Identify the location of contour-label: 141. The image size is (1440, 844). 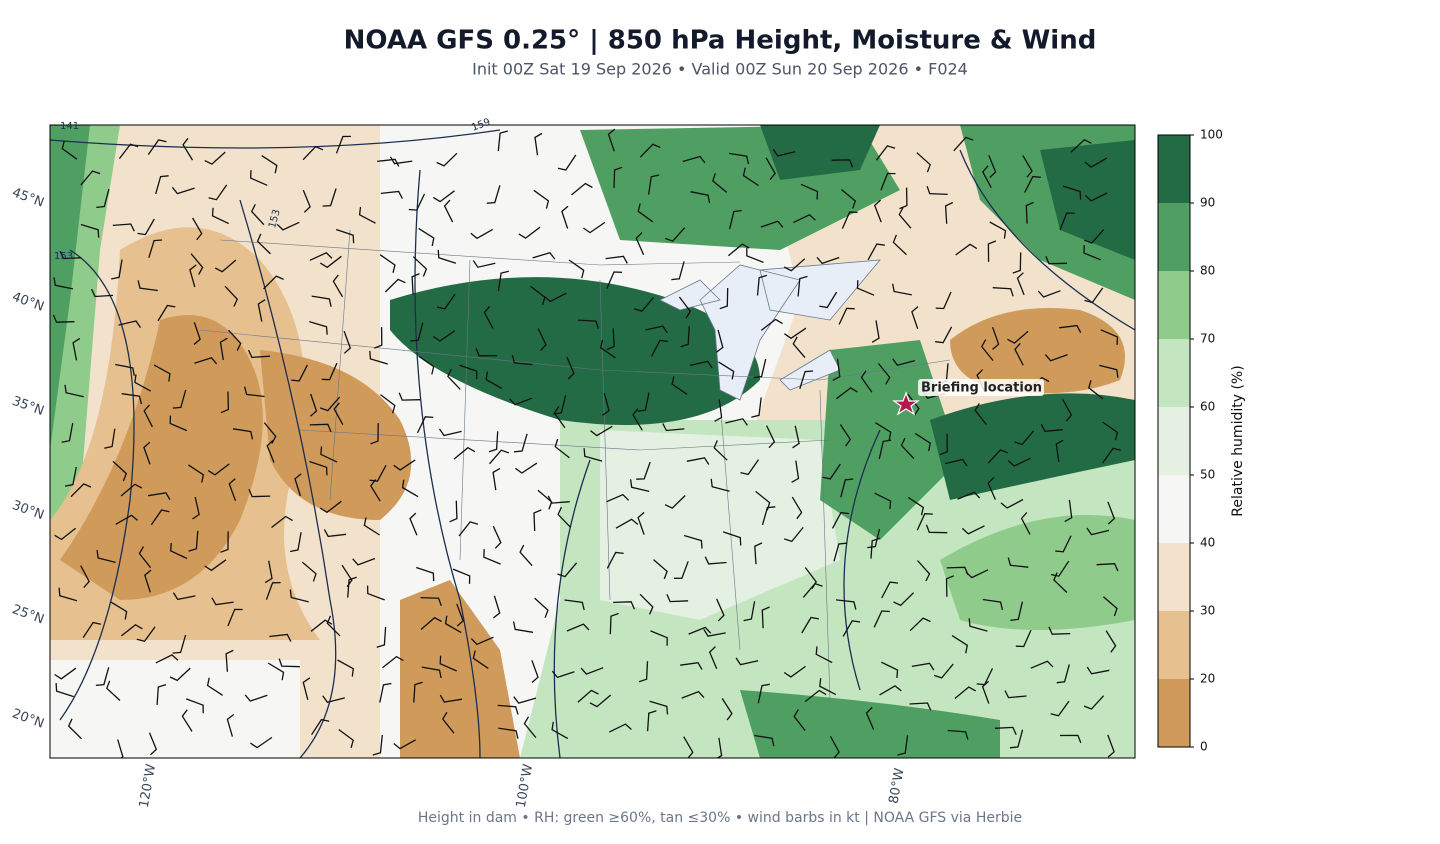
(69, 126).